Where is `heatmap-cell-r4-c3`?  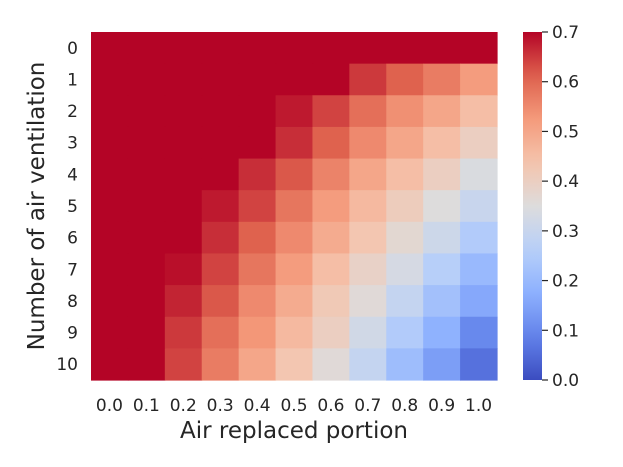
heatmap-cell-r4-c3 is located at coordinates (220, 174).